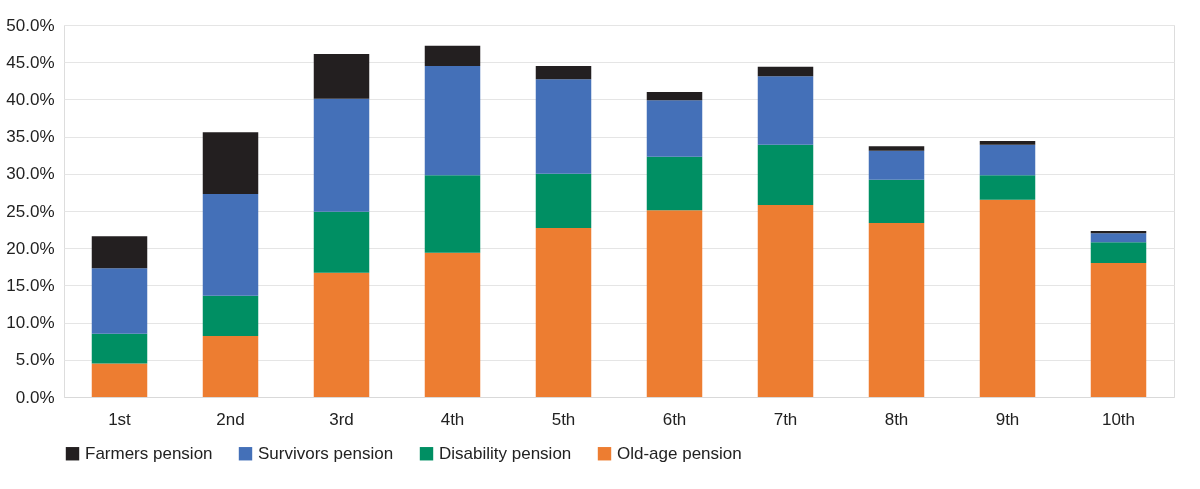 This screenshot has height=489, width=1200. I want to click on legend-label: Survivors pension, so click(326, 453).